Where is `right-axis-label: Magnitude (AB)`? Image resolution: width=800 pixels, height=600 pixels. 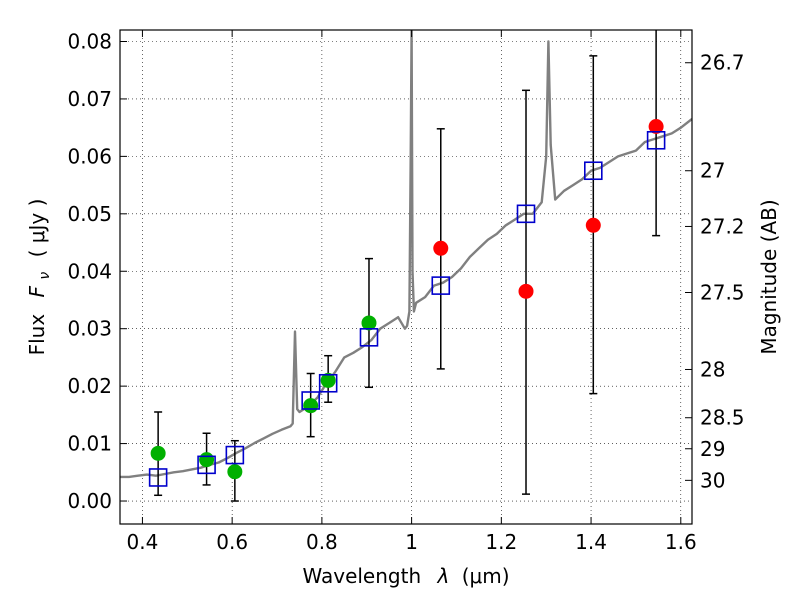
right-axis-label: Magnitude (AB) is located at coordinates (769, 276).